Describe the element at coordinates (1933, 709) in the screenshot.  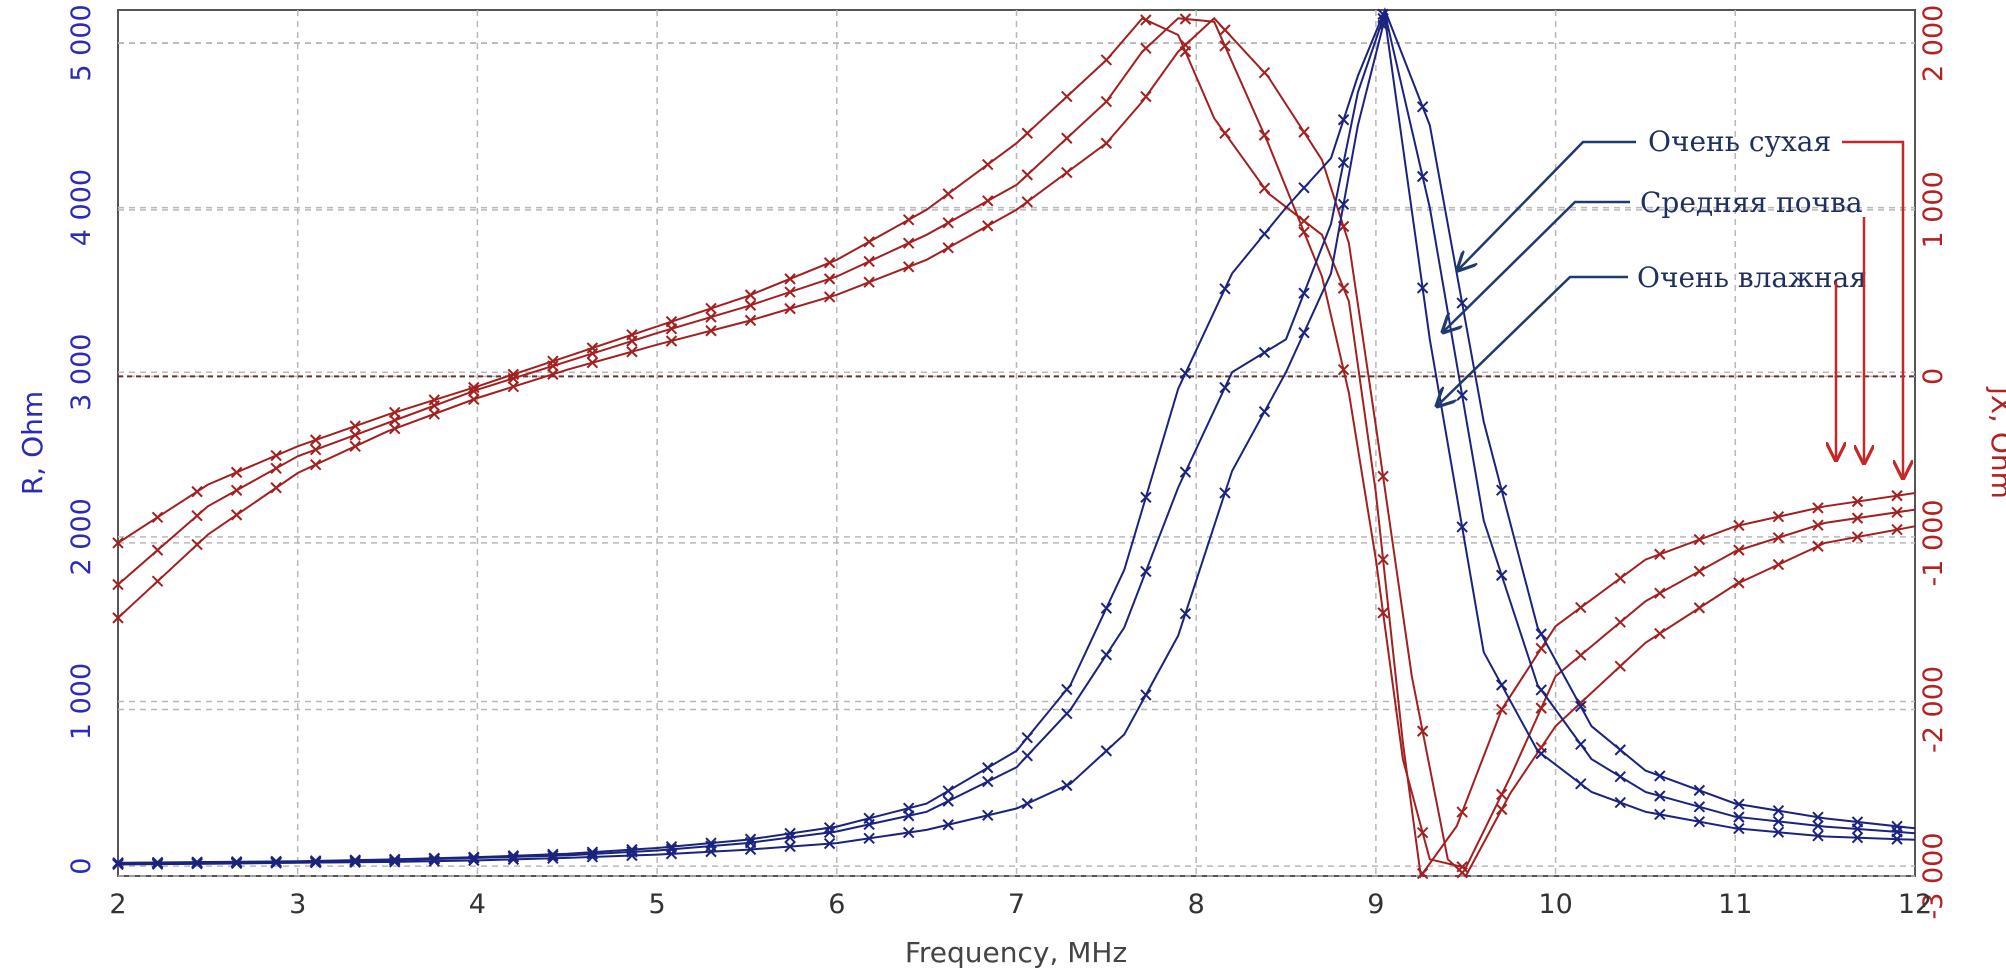
I see `right-tick-label: -2 000` at that location.